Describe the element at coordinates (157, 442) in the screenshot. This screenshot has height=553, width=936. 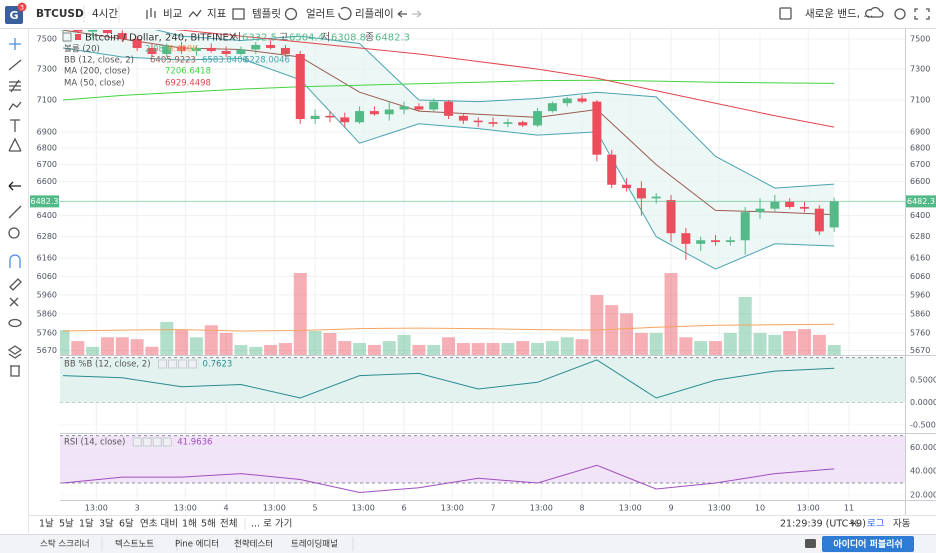
I see `panel-legend-icon` at that location.